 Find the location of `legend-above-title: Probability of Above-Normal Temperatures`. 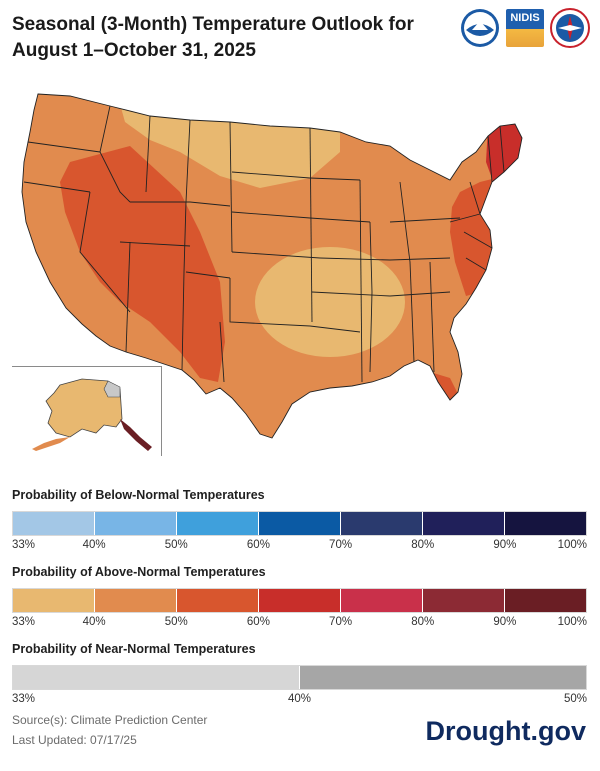

legend-above-title: Probability of Above-Normal Temperatures is located at coordinates (139, 572).